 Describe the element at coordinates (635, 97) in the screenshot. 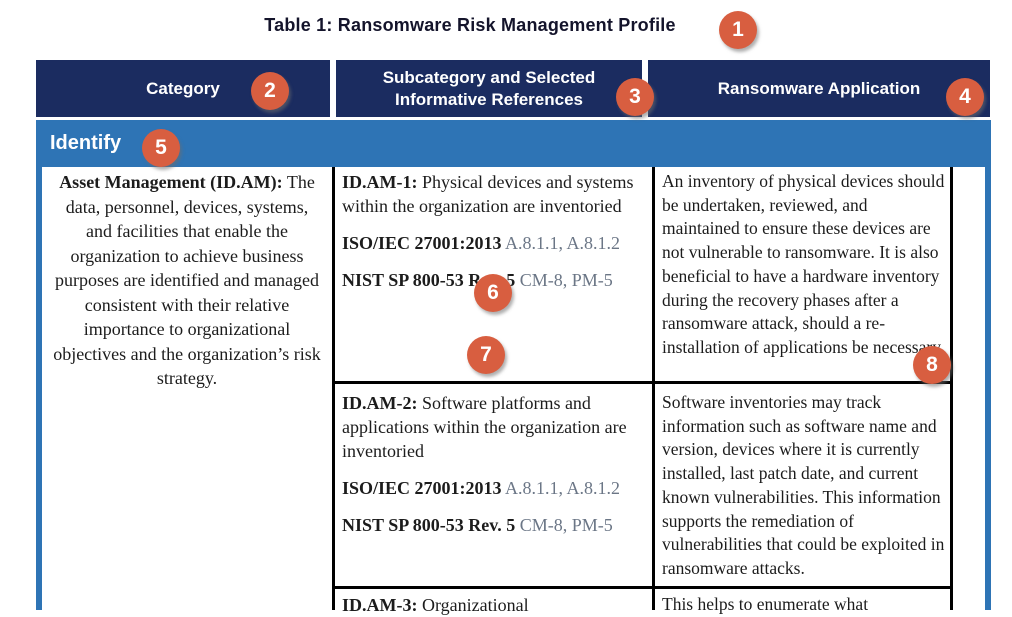

I see `annotation-badge-3: 3` at that location.